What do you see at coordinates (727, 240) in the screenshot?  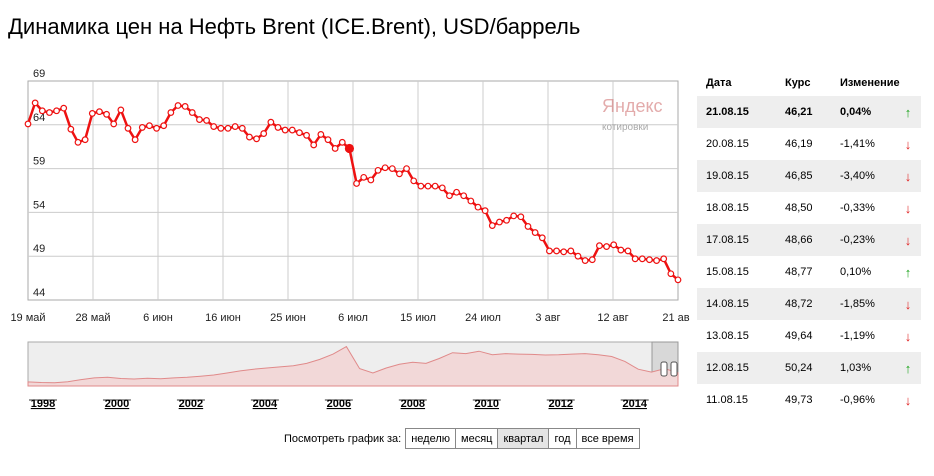 I see `cell-date: 17.08.15` at bounding box center [727, 240].